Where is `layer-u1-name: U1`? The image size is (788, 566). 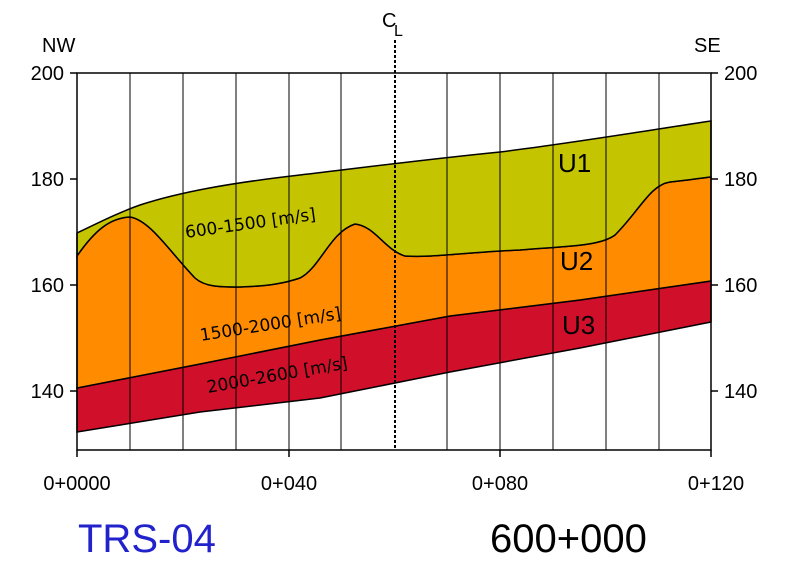 layer-u1-name: U1 is located at coordinates (574, 163).